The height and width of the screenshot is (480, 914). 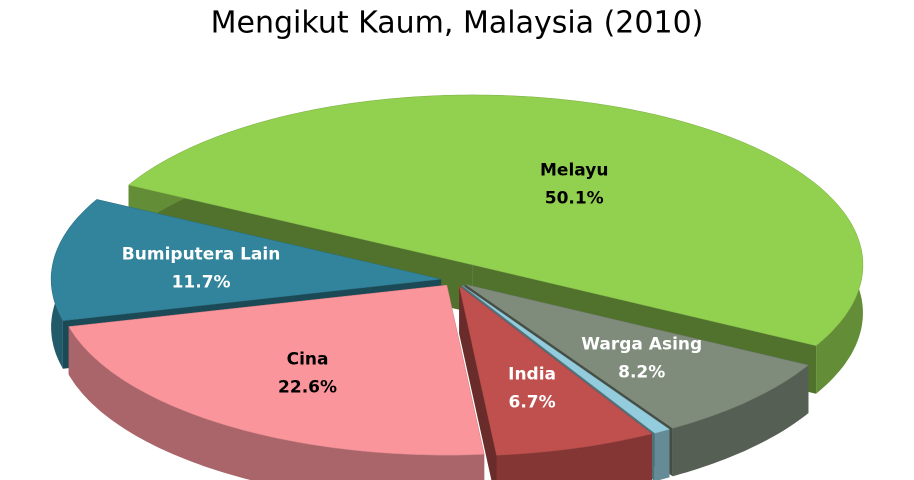 I want to click on slice-value-label: 11.7%, so click(x=201, y=283).